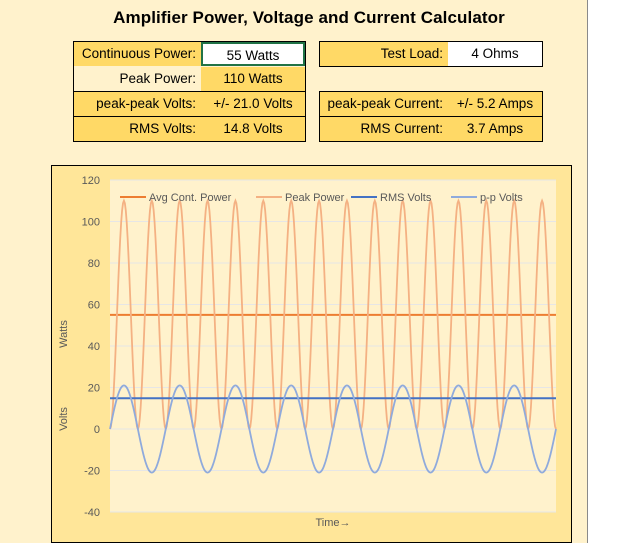 The height and width of the screenshot is (543, 632). Describe the element at coordinates (91, 223) in the screenshot. I see `y-tick-label: 100` at that location.